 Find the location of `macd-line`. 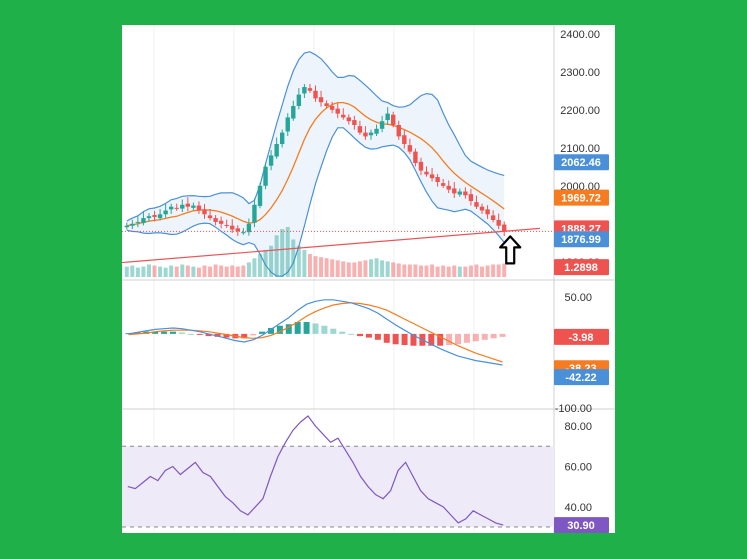

macd-line is located at coordinates (315, 332).